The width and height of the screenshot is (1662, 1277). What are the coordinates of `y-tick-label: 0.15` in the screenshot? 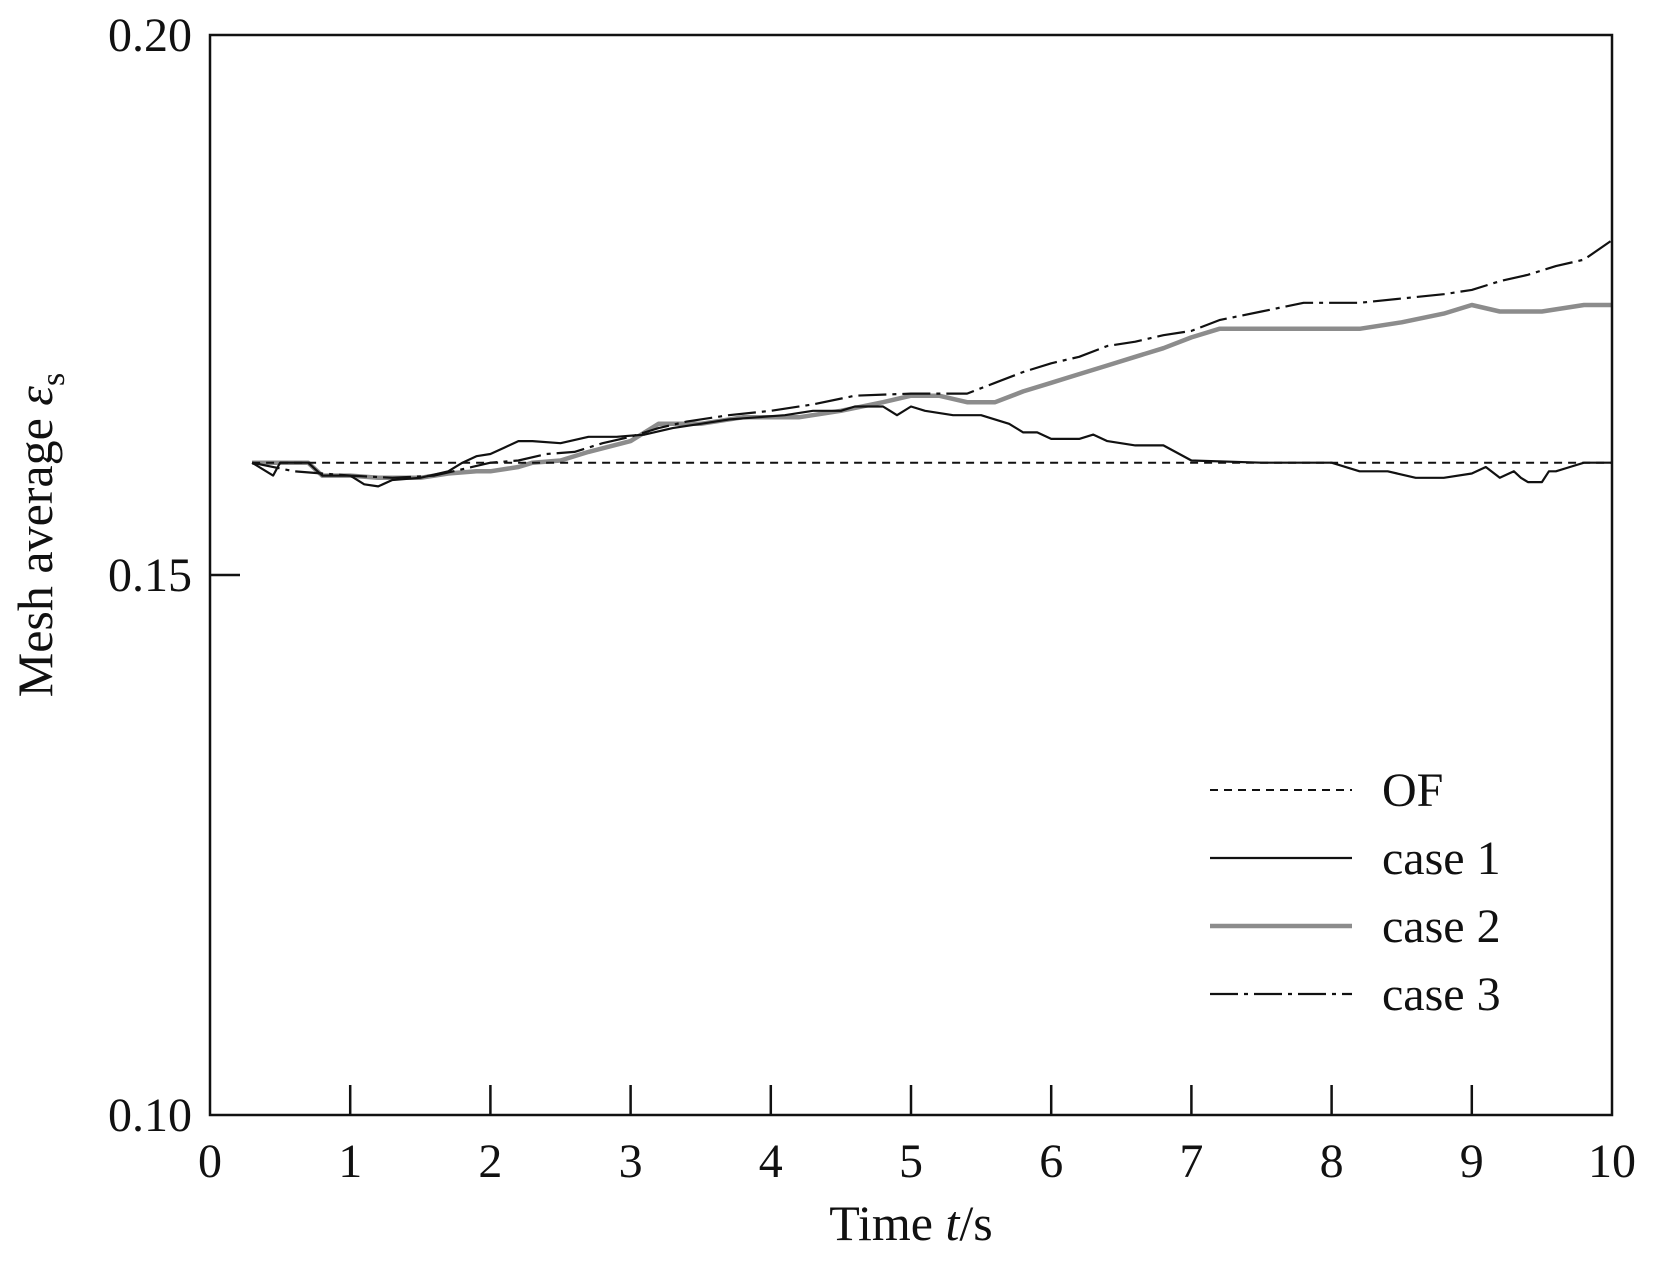 It's located at (150, 575).